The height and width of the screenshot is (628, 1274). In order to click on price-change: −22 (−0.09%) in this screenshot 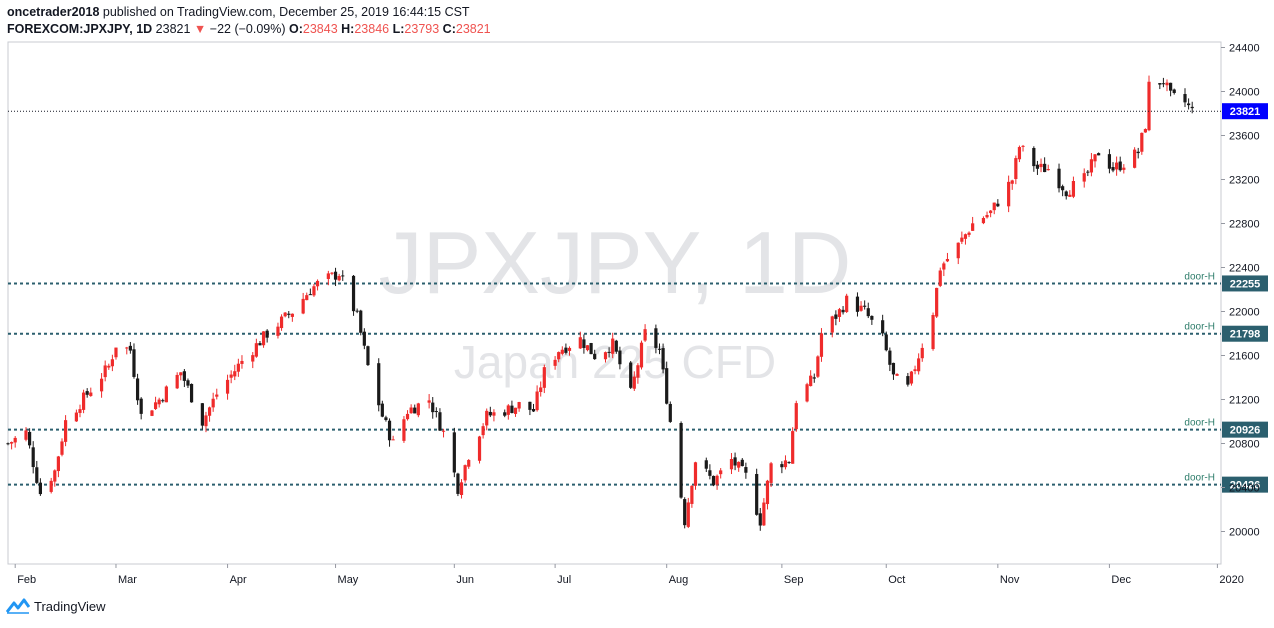, I will do `click(247, 29)`.